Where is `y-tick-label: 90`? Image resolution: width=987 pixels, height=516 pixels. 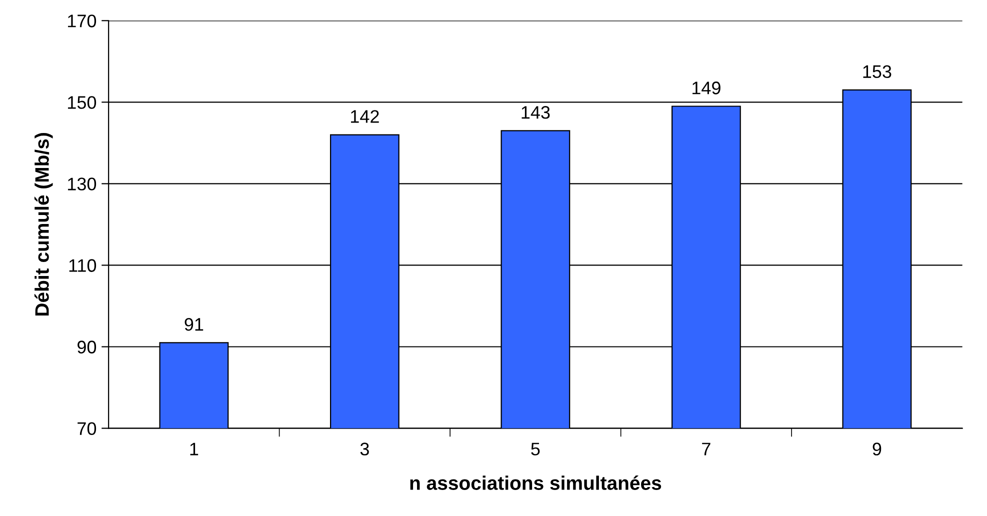
y-tick-label: 90 is located at coordinates (87, 347).